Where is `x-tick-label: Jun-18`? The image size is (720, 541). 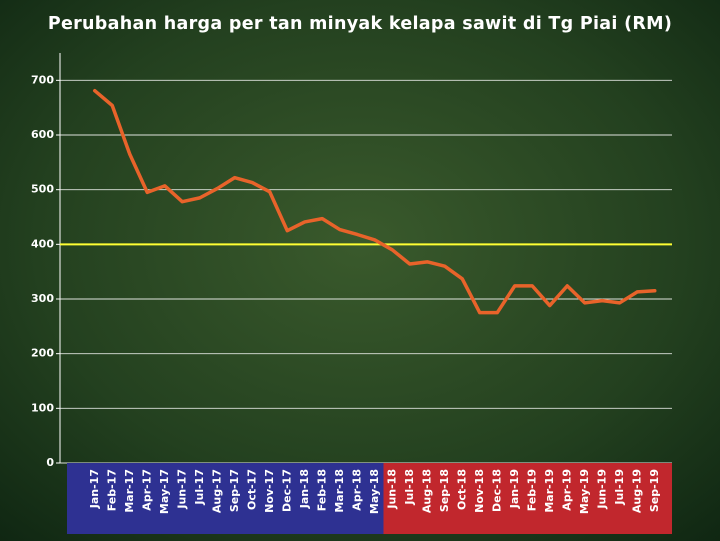 x-tick-label: Jun-18 is located at coordinates (391, 489).